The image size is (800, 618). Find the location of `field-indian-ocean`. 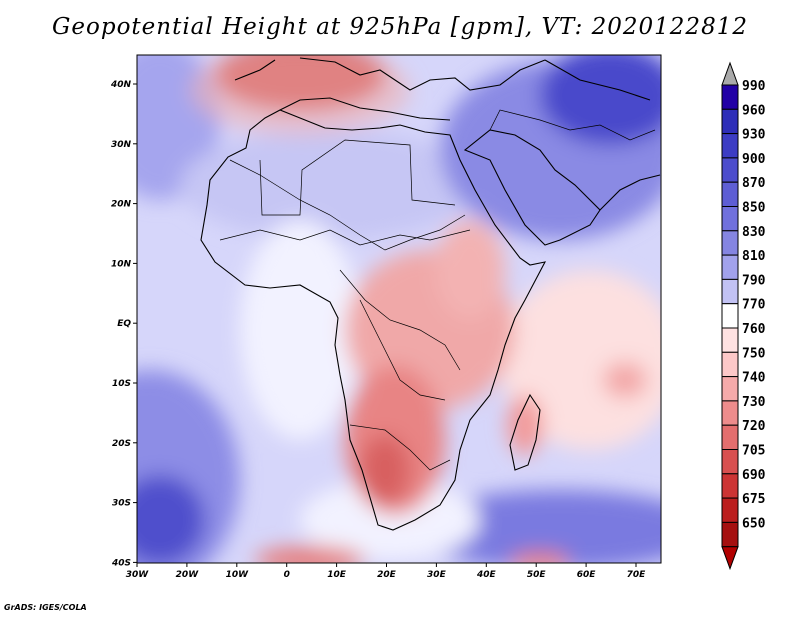

field-indian-ocean is located at coordinates (580, 360).